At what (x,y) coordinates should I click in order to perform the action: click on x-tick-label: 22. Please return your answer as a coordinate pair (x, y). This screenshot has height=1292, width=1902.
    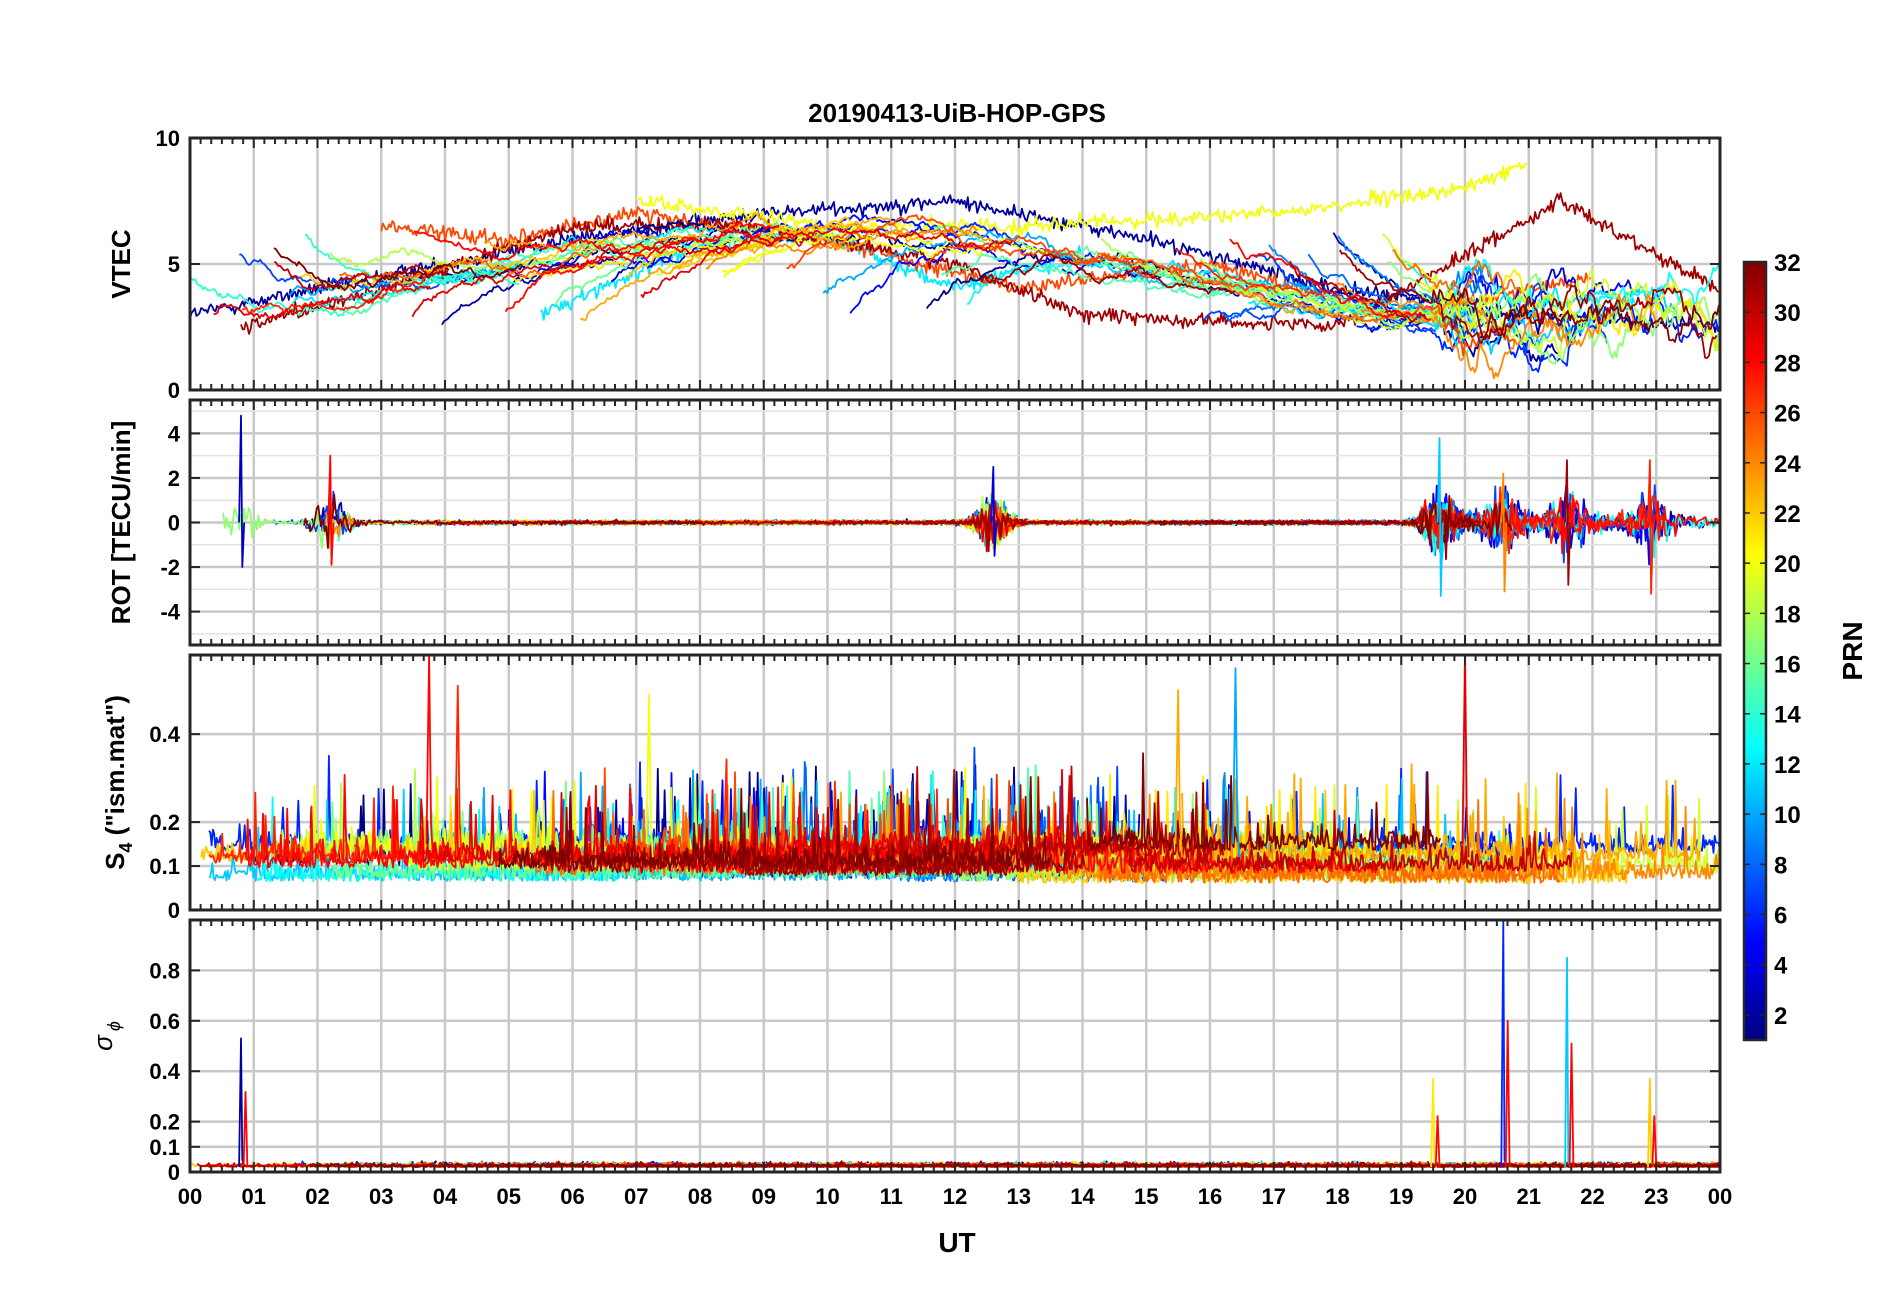
    Looking at the image, I should click on (1592, 1196).